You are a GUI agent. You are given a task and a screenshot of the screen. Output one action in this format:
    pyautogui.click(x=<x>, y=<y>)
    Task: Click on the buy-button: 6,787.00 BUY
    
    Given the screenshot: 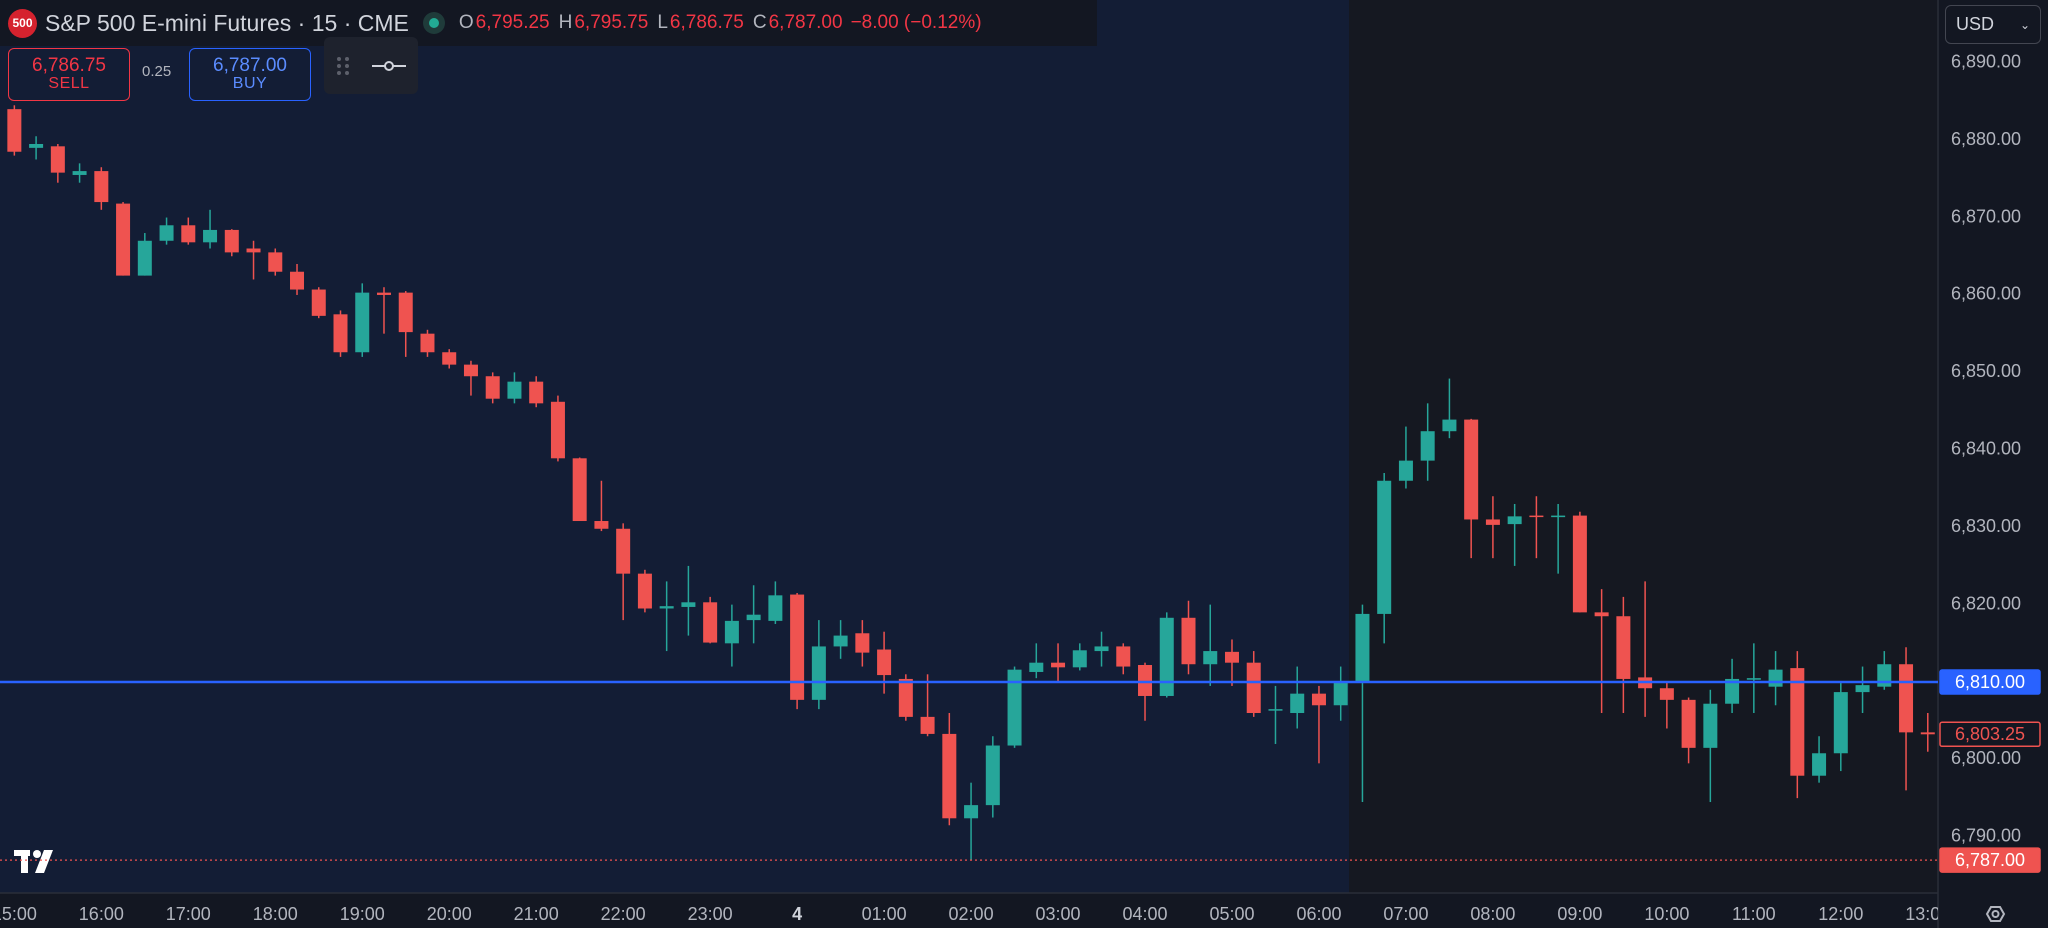 What is the action you would take?
    pyautogui.click(x=250, y=74)
    